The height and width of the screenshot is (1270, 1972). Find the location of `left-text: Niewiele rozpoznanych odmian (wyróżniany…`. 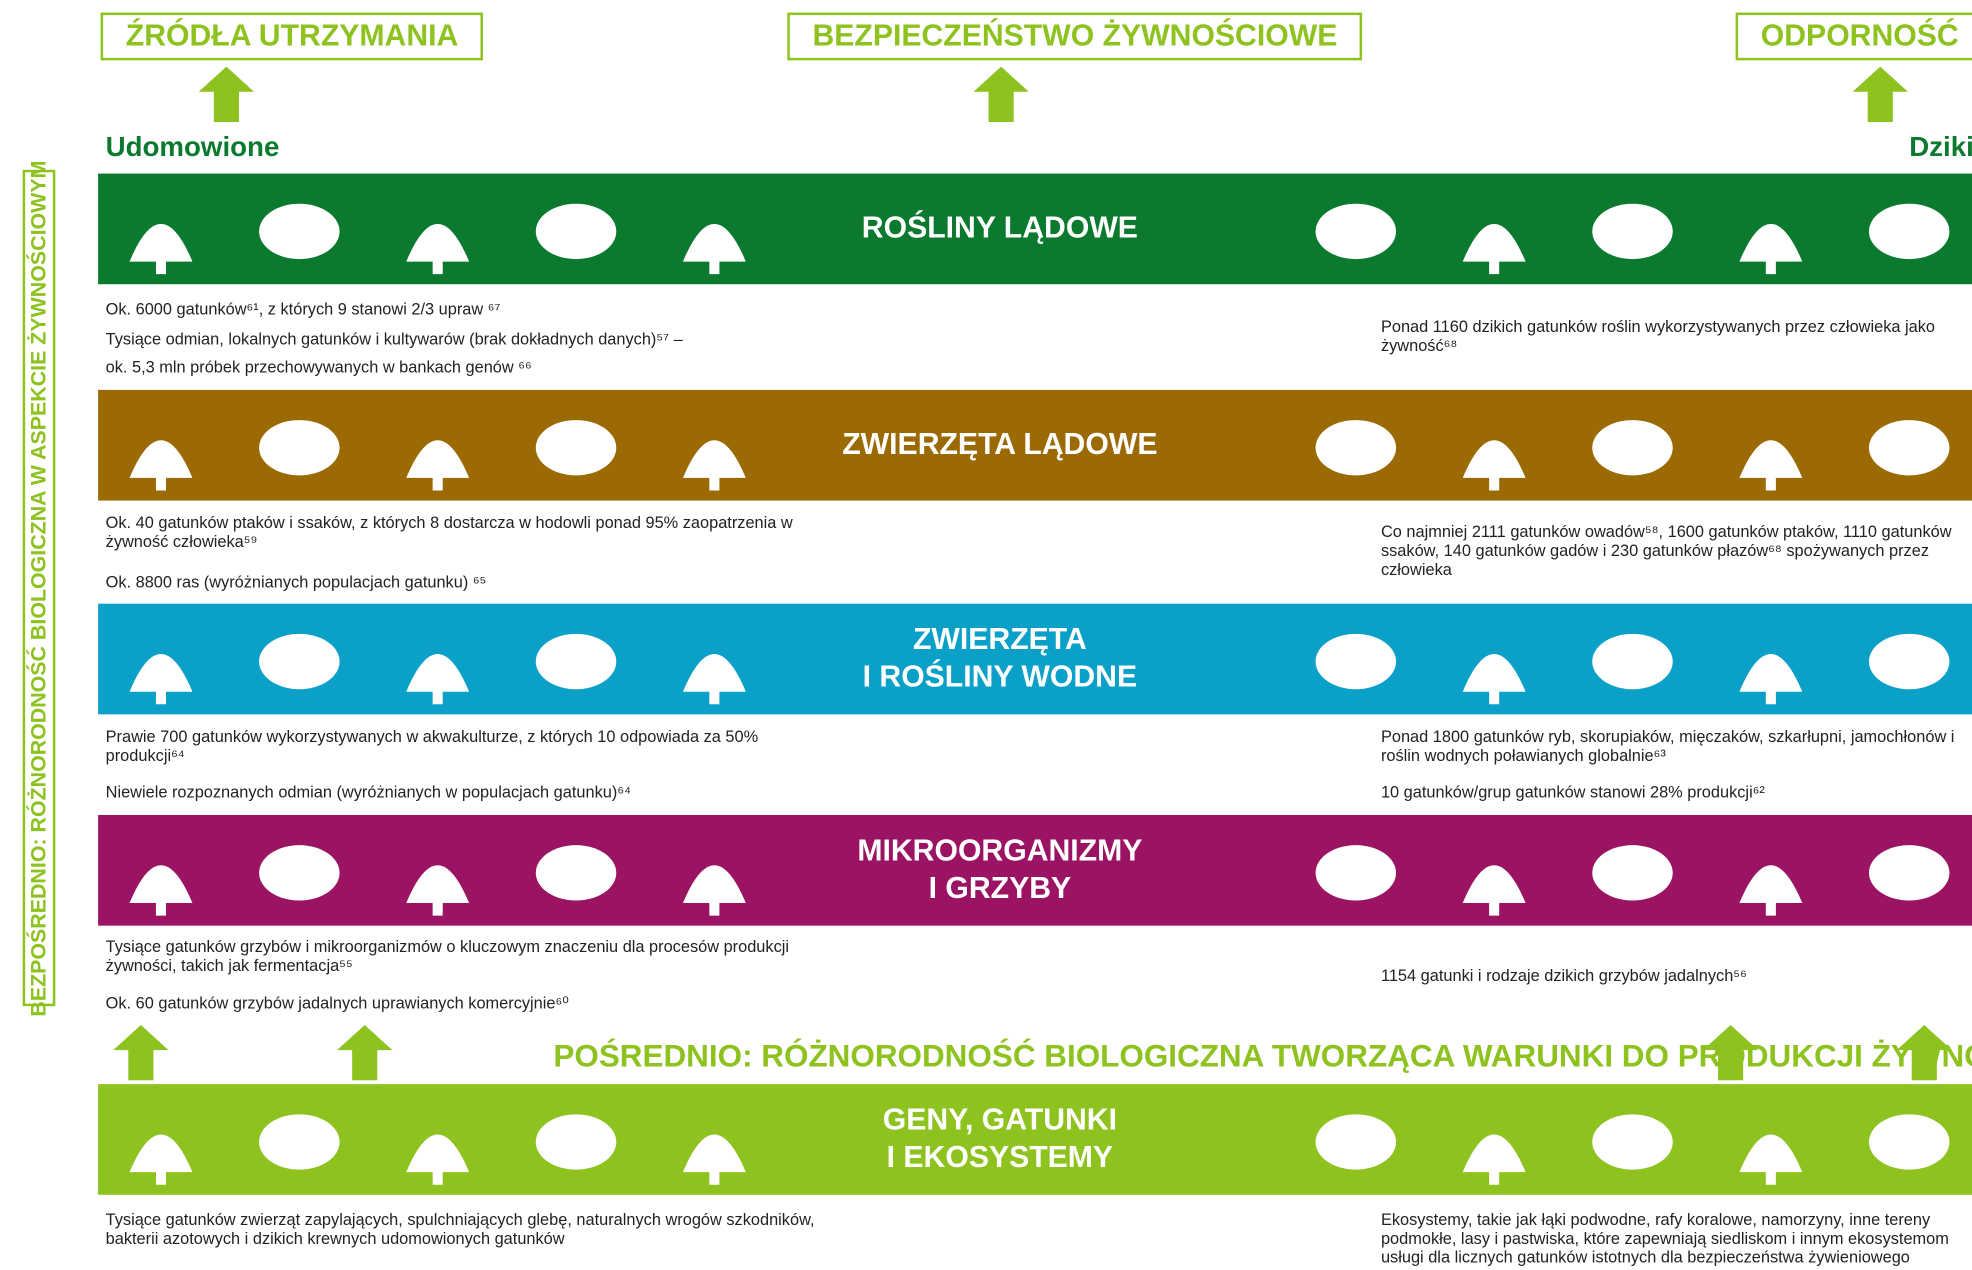

left-text: Niewiele rozpoznanych odmian (wyróżniany… is located at coordinates (368, 792).